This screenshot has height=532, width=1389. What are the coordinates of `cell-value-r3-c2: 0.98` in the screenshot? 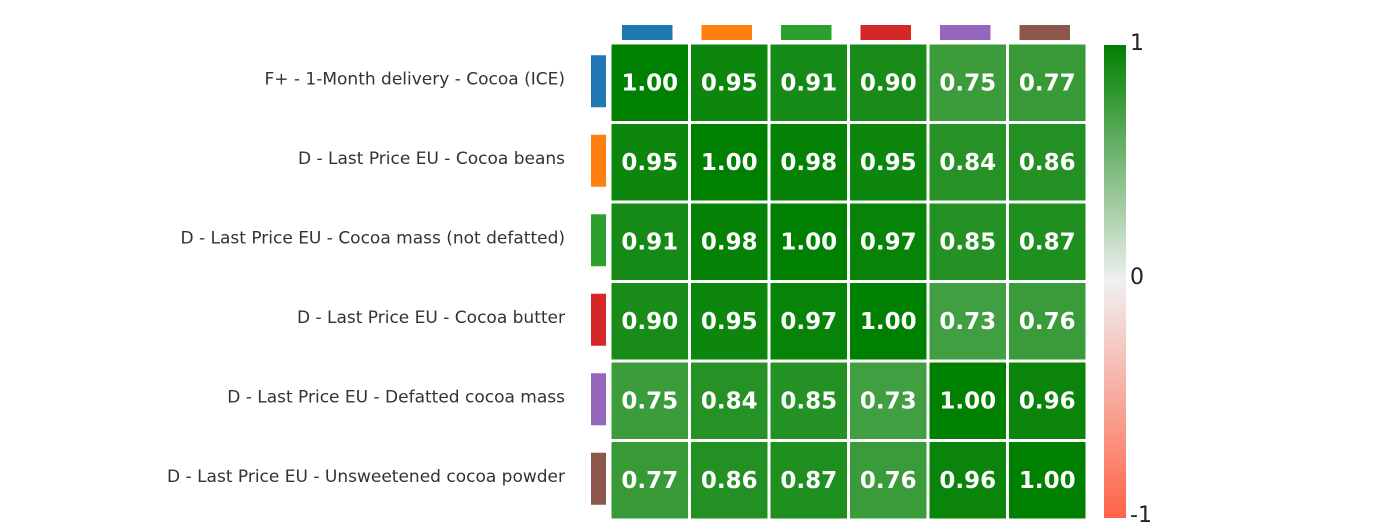 It's located at (729, 242).